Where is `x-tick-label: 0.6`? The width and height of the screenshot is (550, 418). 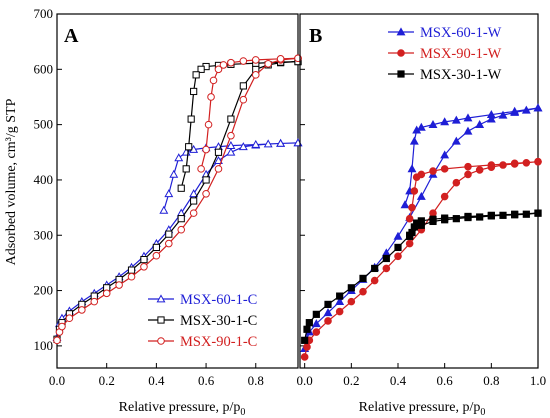 x-tick-label: 0.6 is located at coordinates (206, 380).